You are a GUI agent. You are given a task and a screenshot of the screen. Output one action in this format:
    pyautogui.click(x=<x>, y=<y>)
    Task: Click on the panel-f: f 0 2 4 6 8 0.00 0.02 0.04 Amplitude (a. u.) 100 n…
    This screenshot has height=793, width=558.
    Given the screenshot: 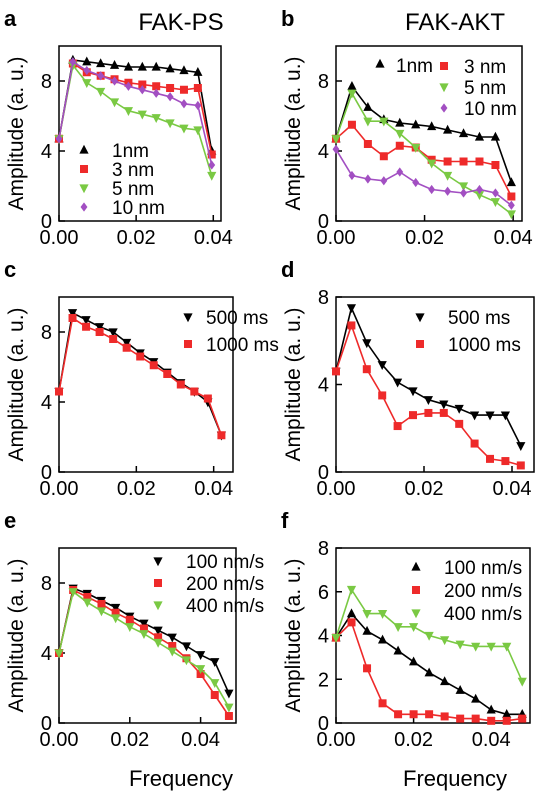 What is the action you would take?
    pyautogui.click(x=406, y=629)
    